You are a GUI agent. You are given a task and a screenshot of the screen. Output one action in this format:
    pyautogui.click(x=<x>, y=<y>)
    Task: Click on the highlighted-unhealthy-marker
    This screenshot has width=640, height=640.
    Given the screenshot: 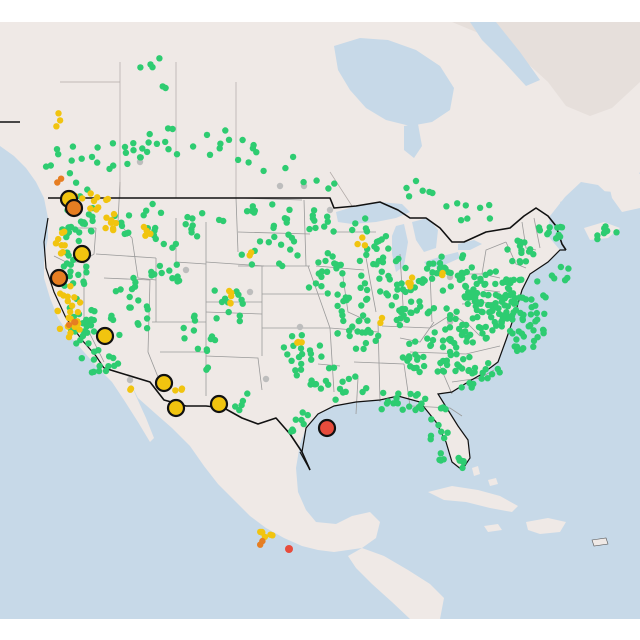 What is the action you would take?
    pyautogui.click(x=327, y=428)
    